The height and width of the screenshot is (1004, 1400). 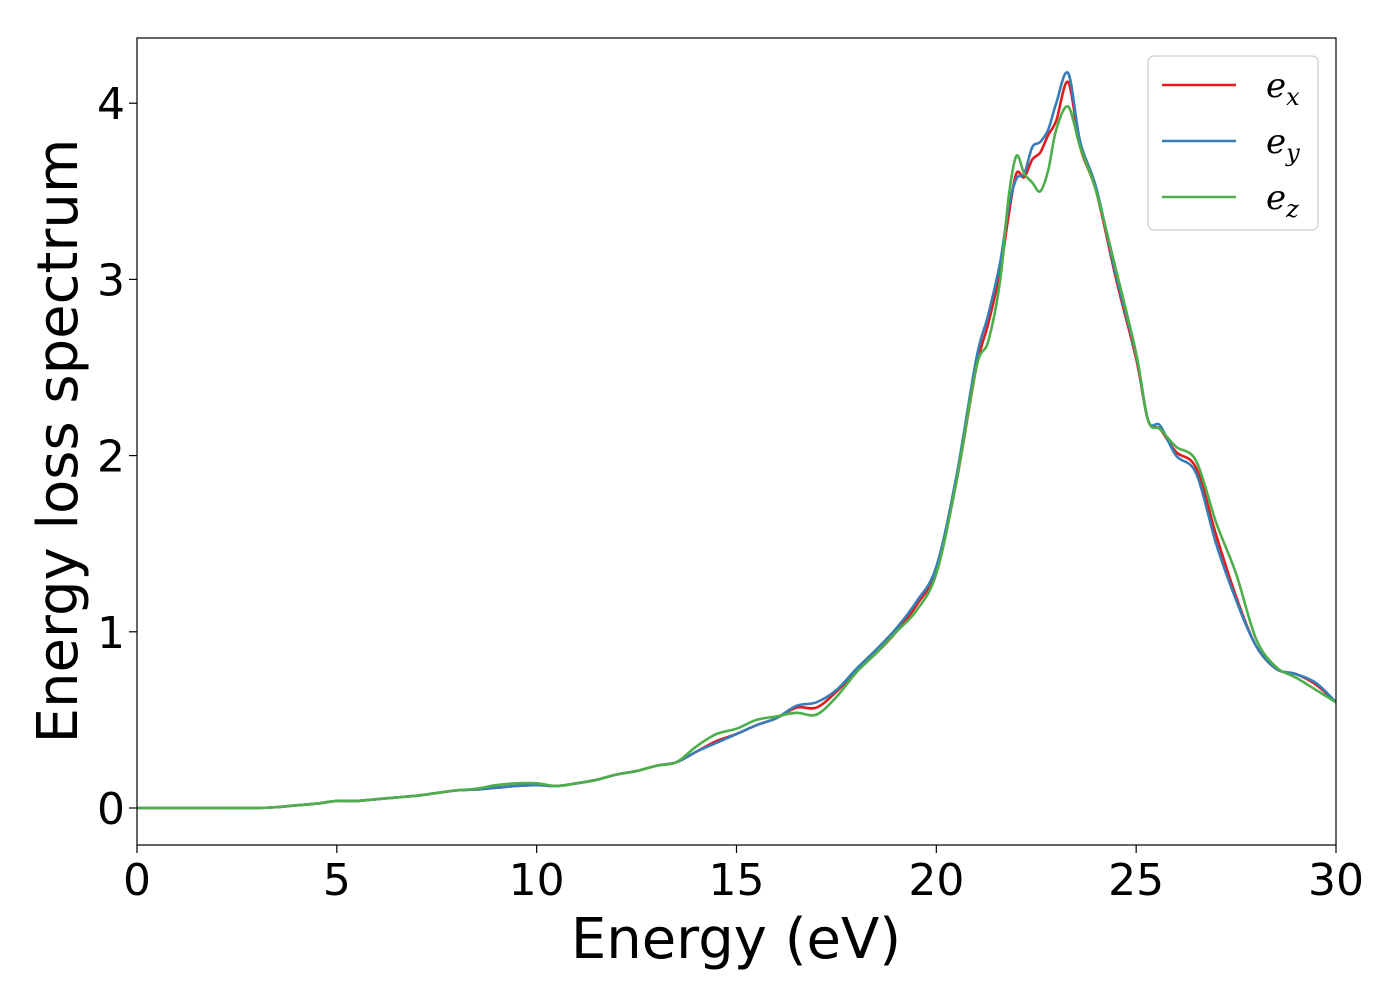 I want to click on x-axis-title: Energy (eV), so click(x=736, y=939).